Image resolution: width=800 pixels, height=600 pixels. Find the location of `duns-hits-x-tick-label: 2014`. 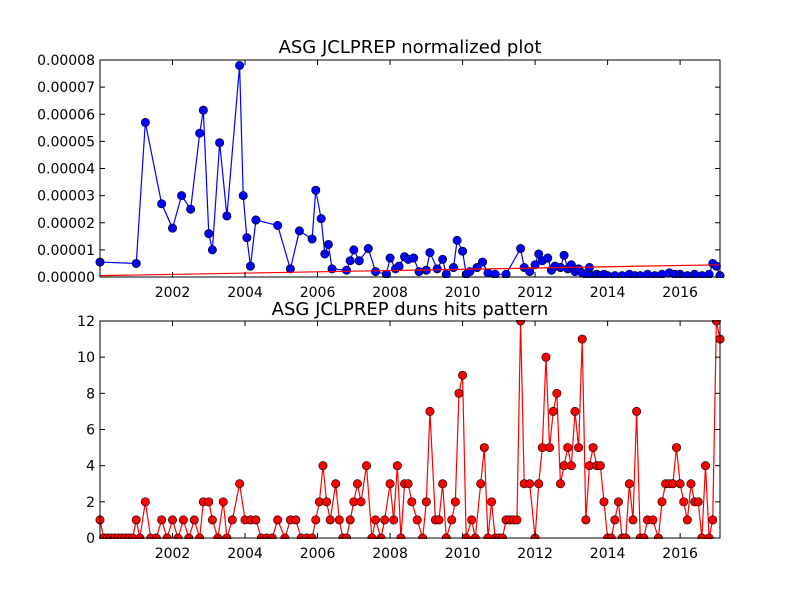

duns-hits-x-tick-label: 2014 is located at coordinates (608, 554).